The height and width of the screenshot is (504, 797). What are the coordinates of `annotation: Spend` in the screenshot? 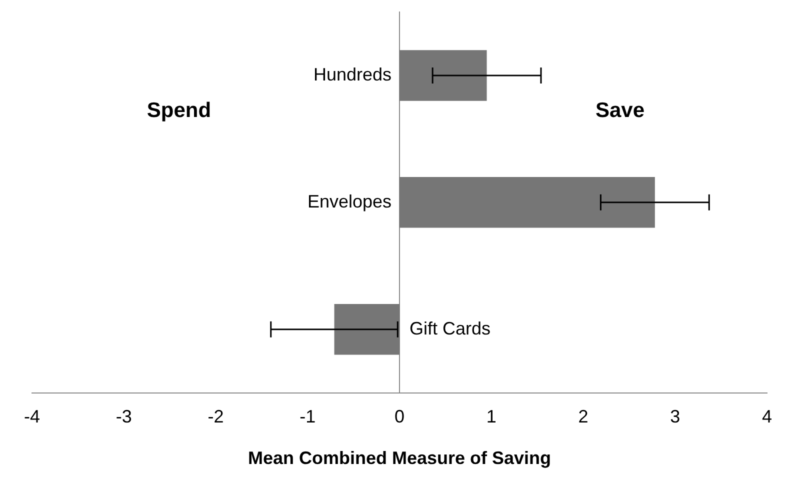 It's located at (179, 110).